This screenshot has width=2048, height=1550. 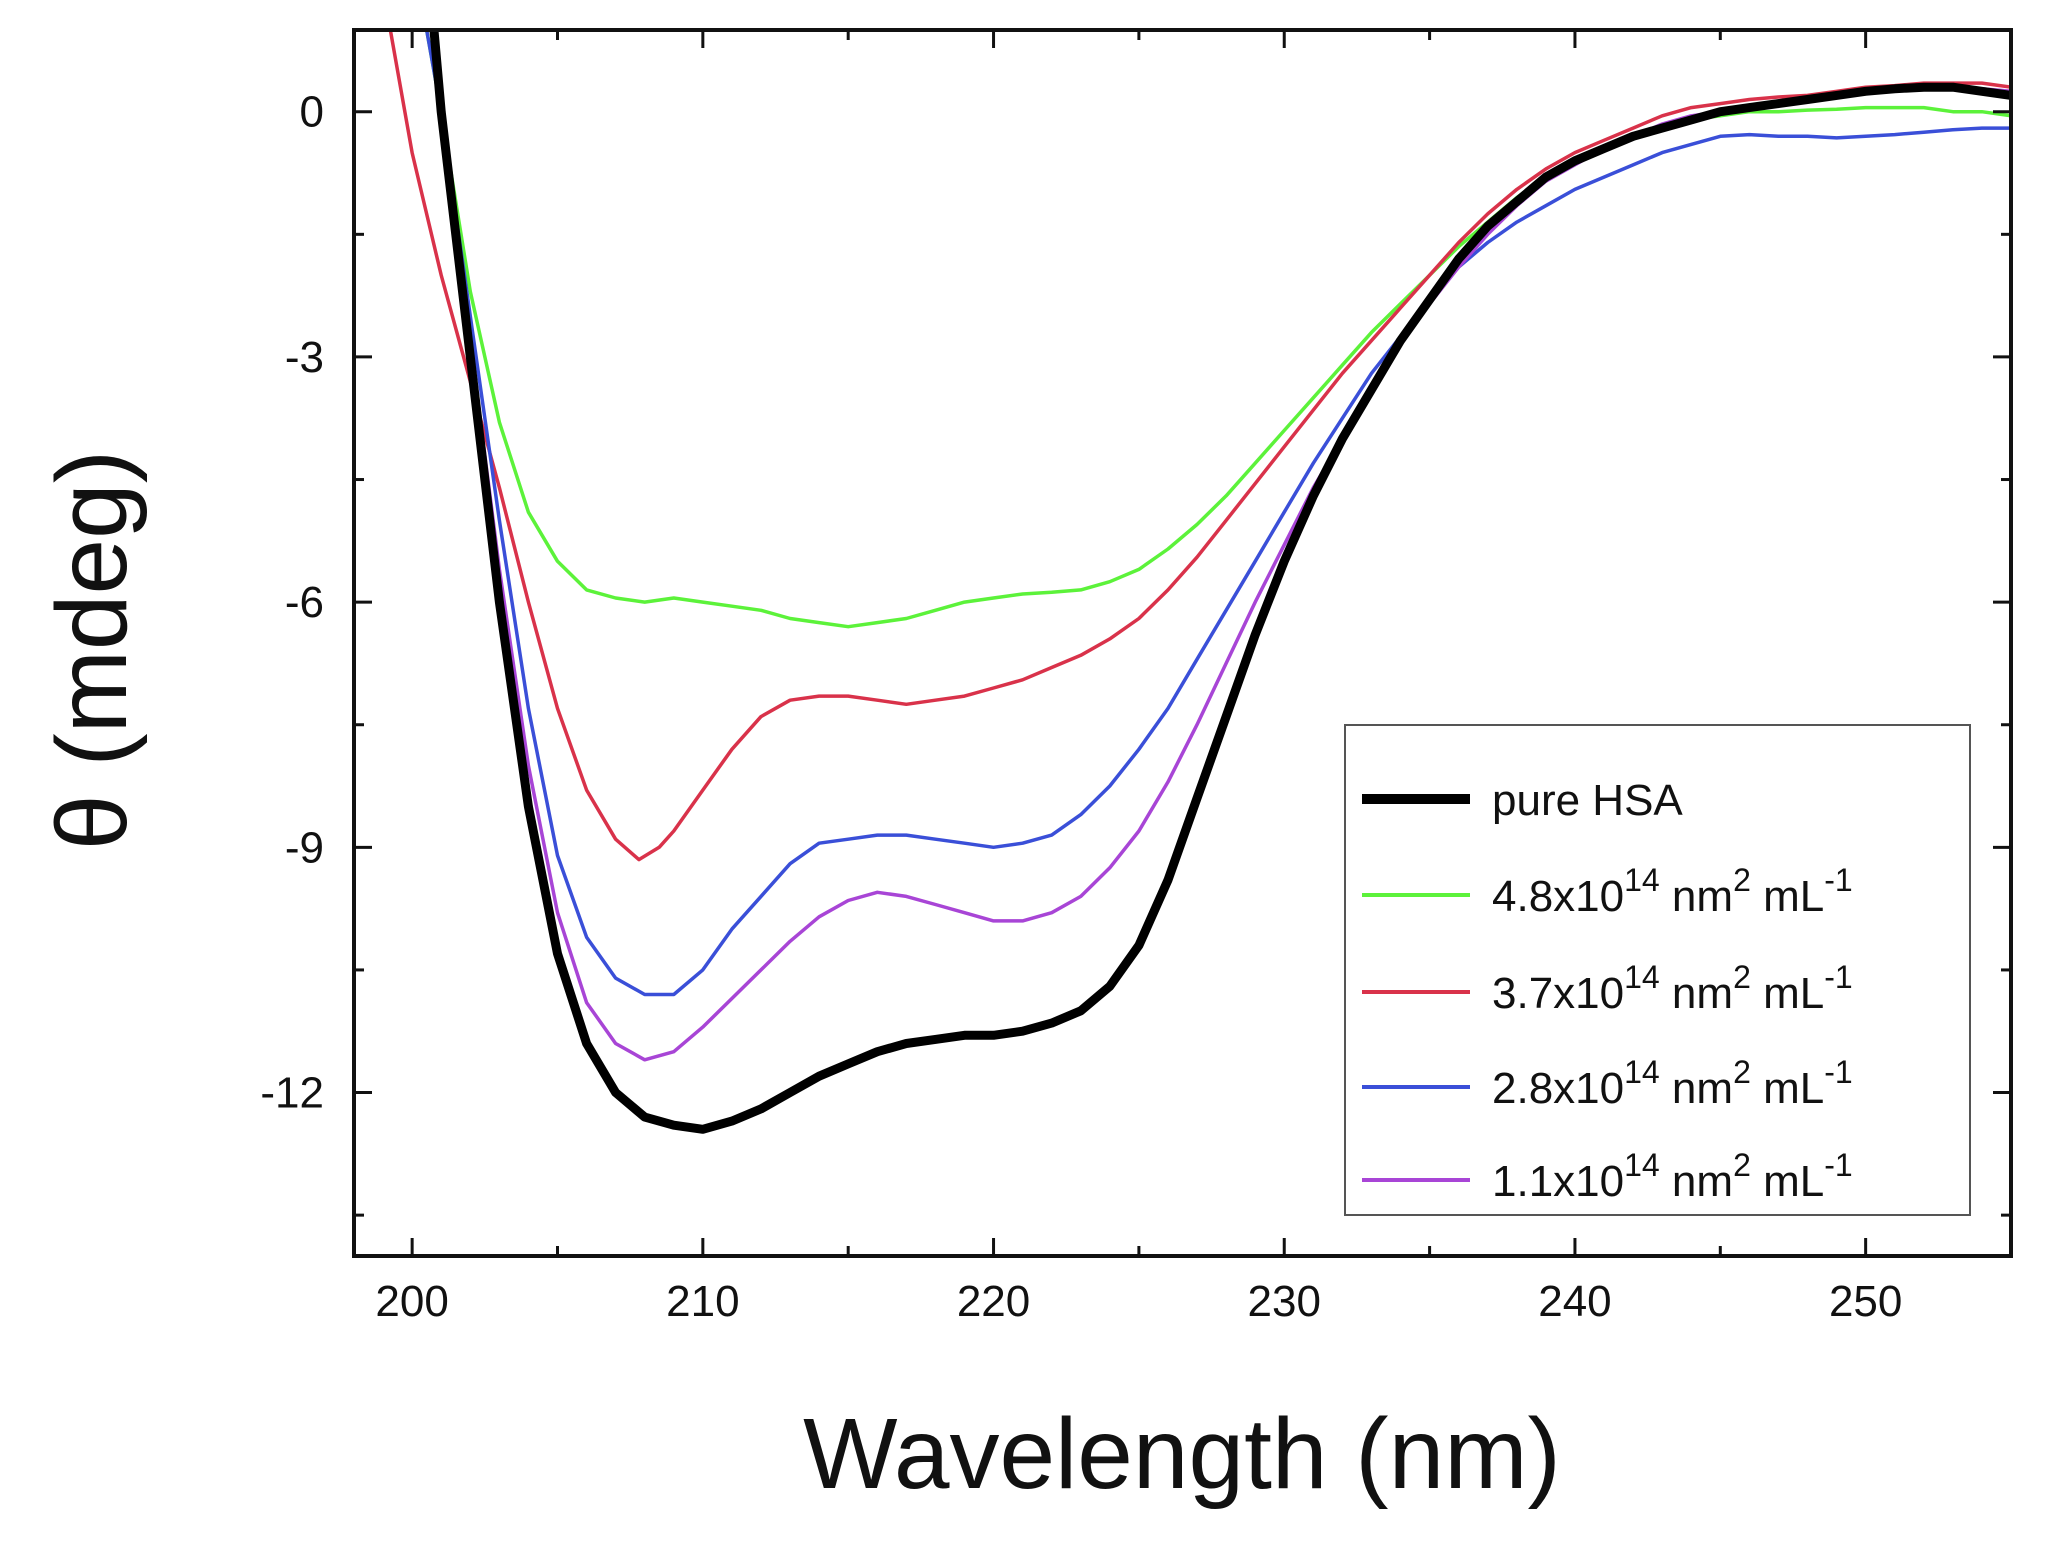 I want to click on y-tick-label: -3, so click(x=304, y=357).